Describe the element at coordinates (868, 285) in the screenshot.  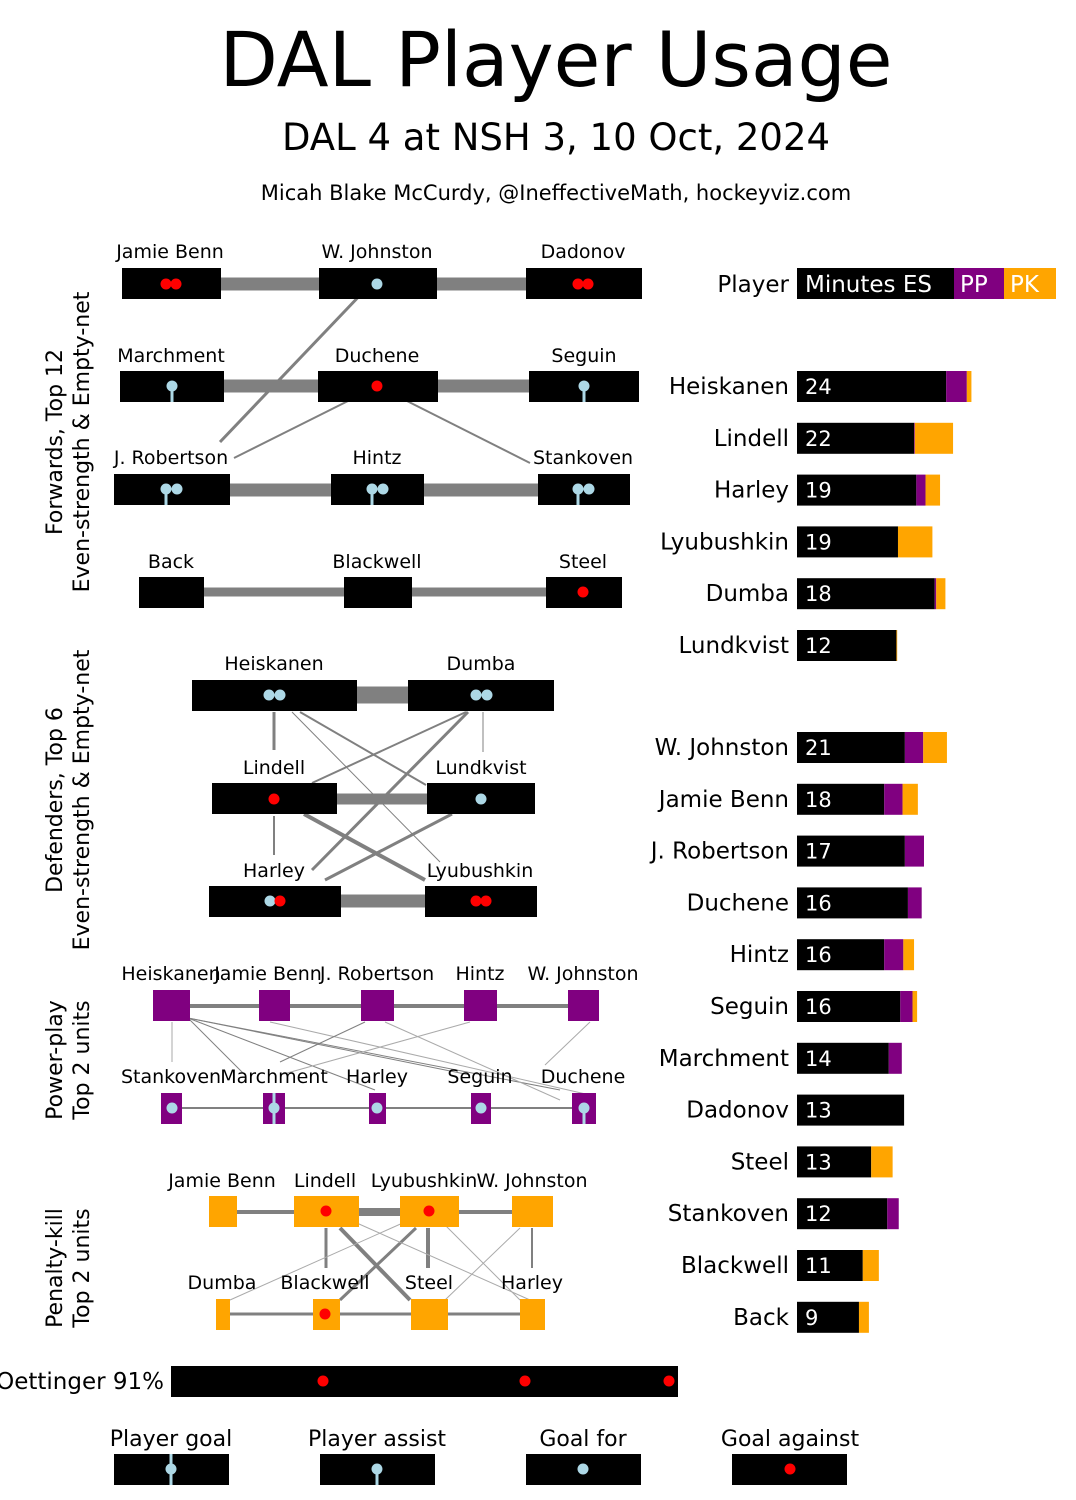
I see `bar-legend-es: Minutes ES` at that location.